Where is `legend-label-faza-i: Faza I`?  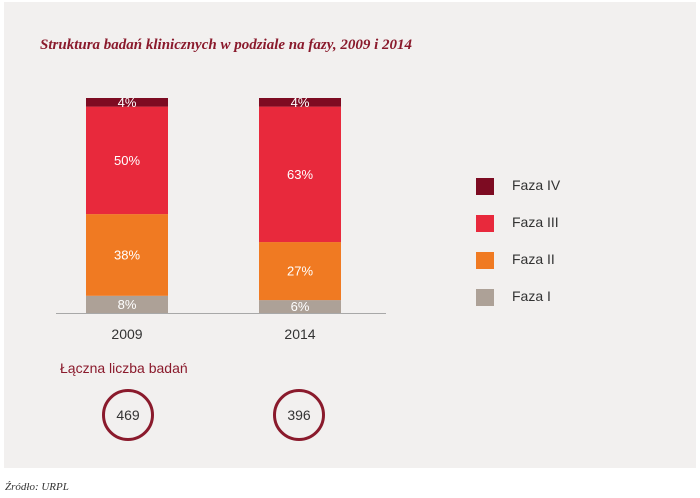
legend-label-faza-i: Faza I is located at coordinates (531, 296).